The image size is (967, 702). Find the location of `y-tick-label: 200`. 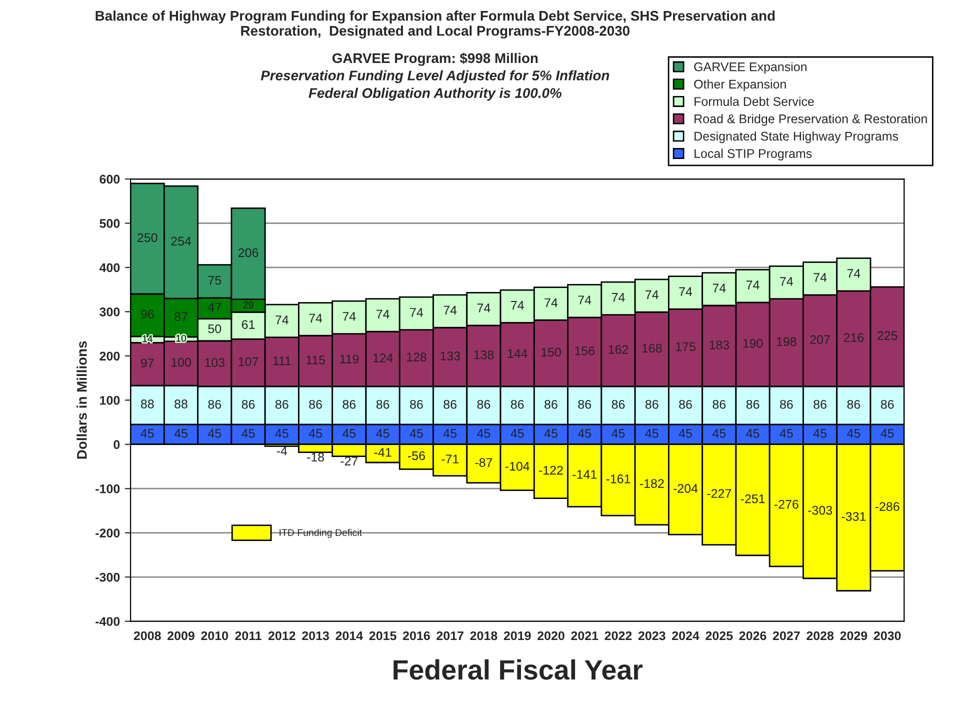

y-tick-label: 200 is located at coordinates (110, 356).